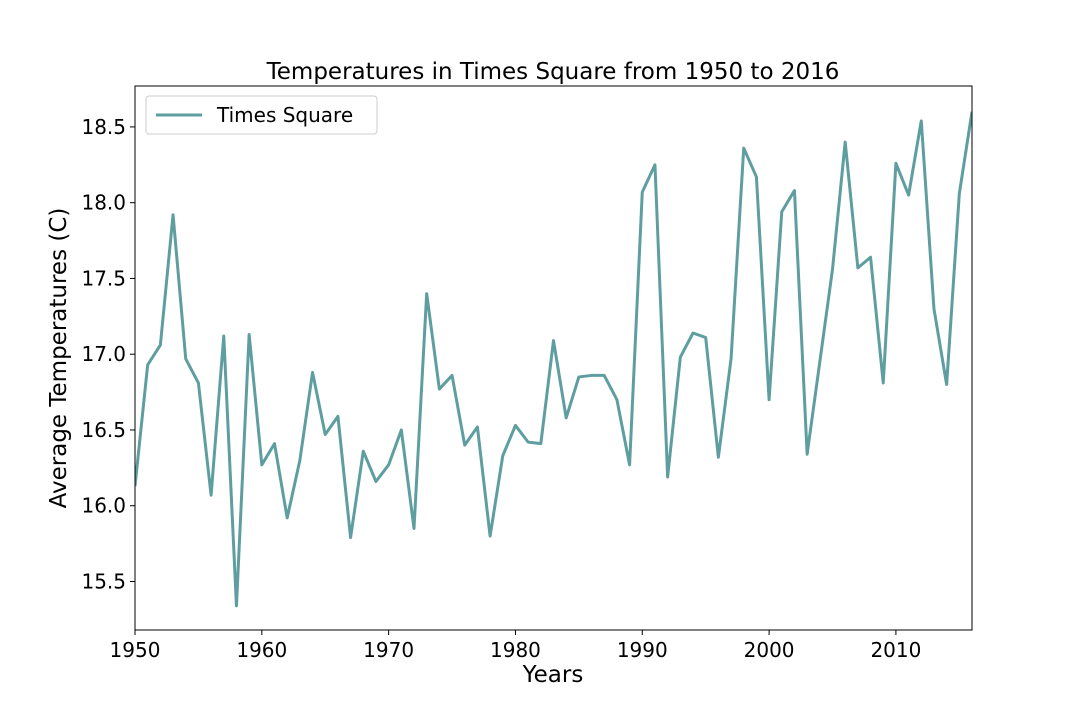 The image size is (1080, 720). What do you see at coordinates (103, 127) in the screenshot?
I see `y-tick-label: 18.5` at bounding box center [103, 127].